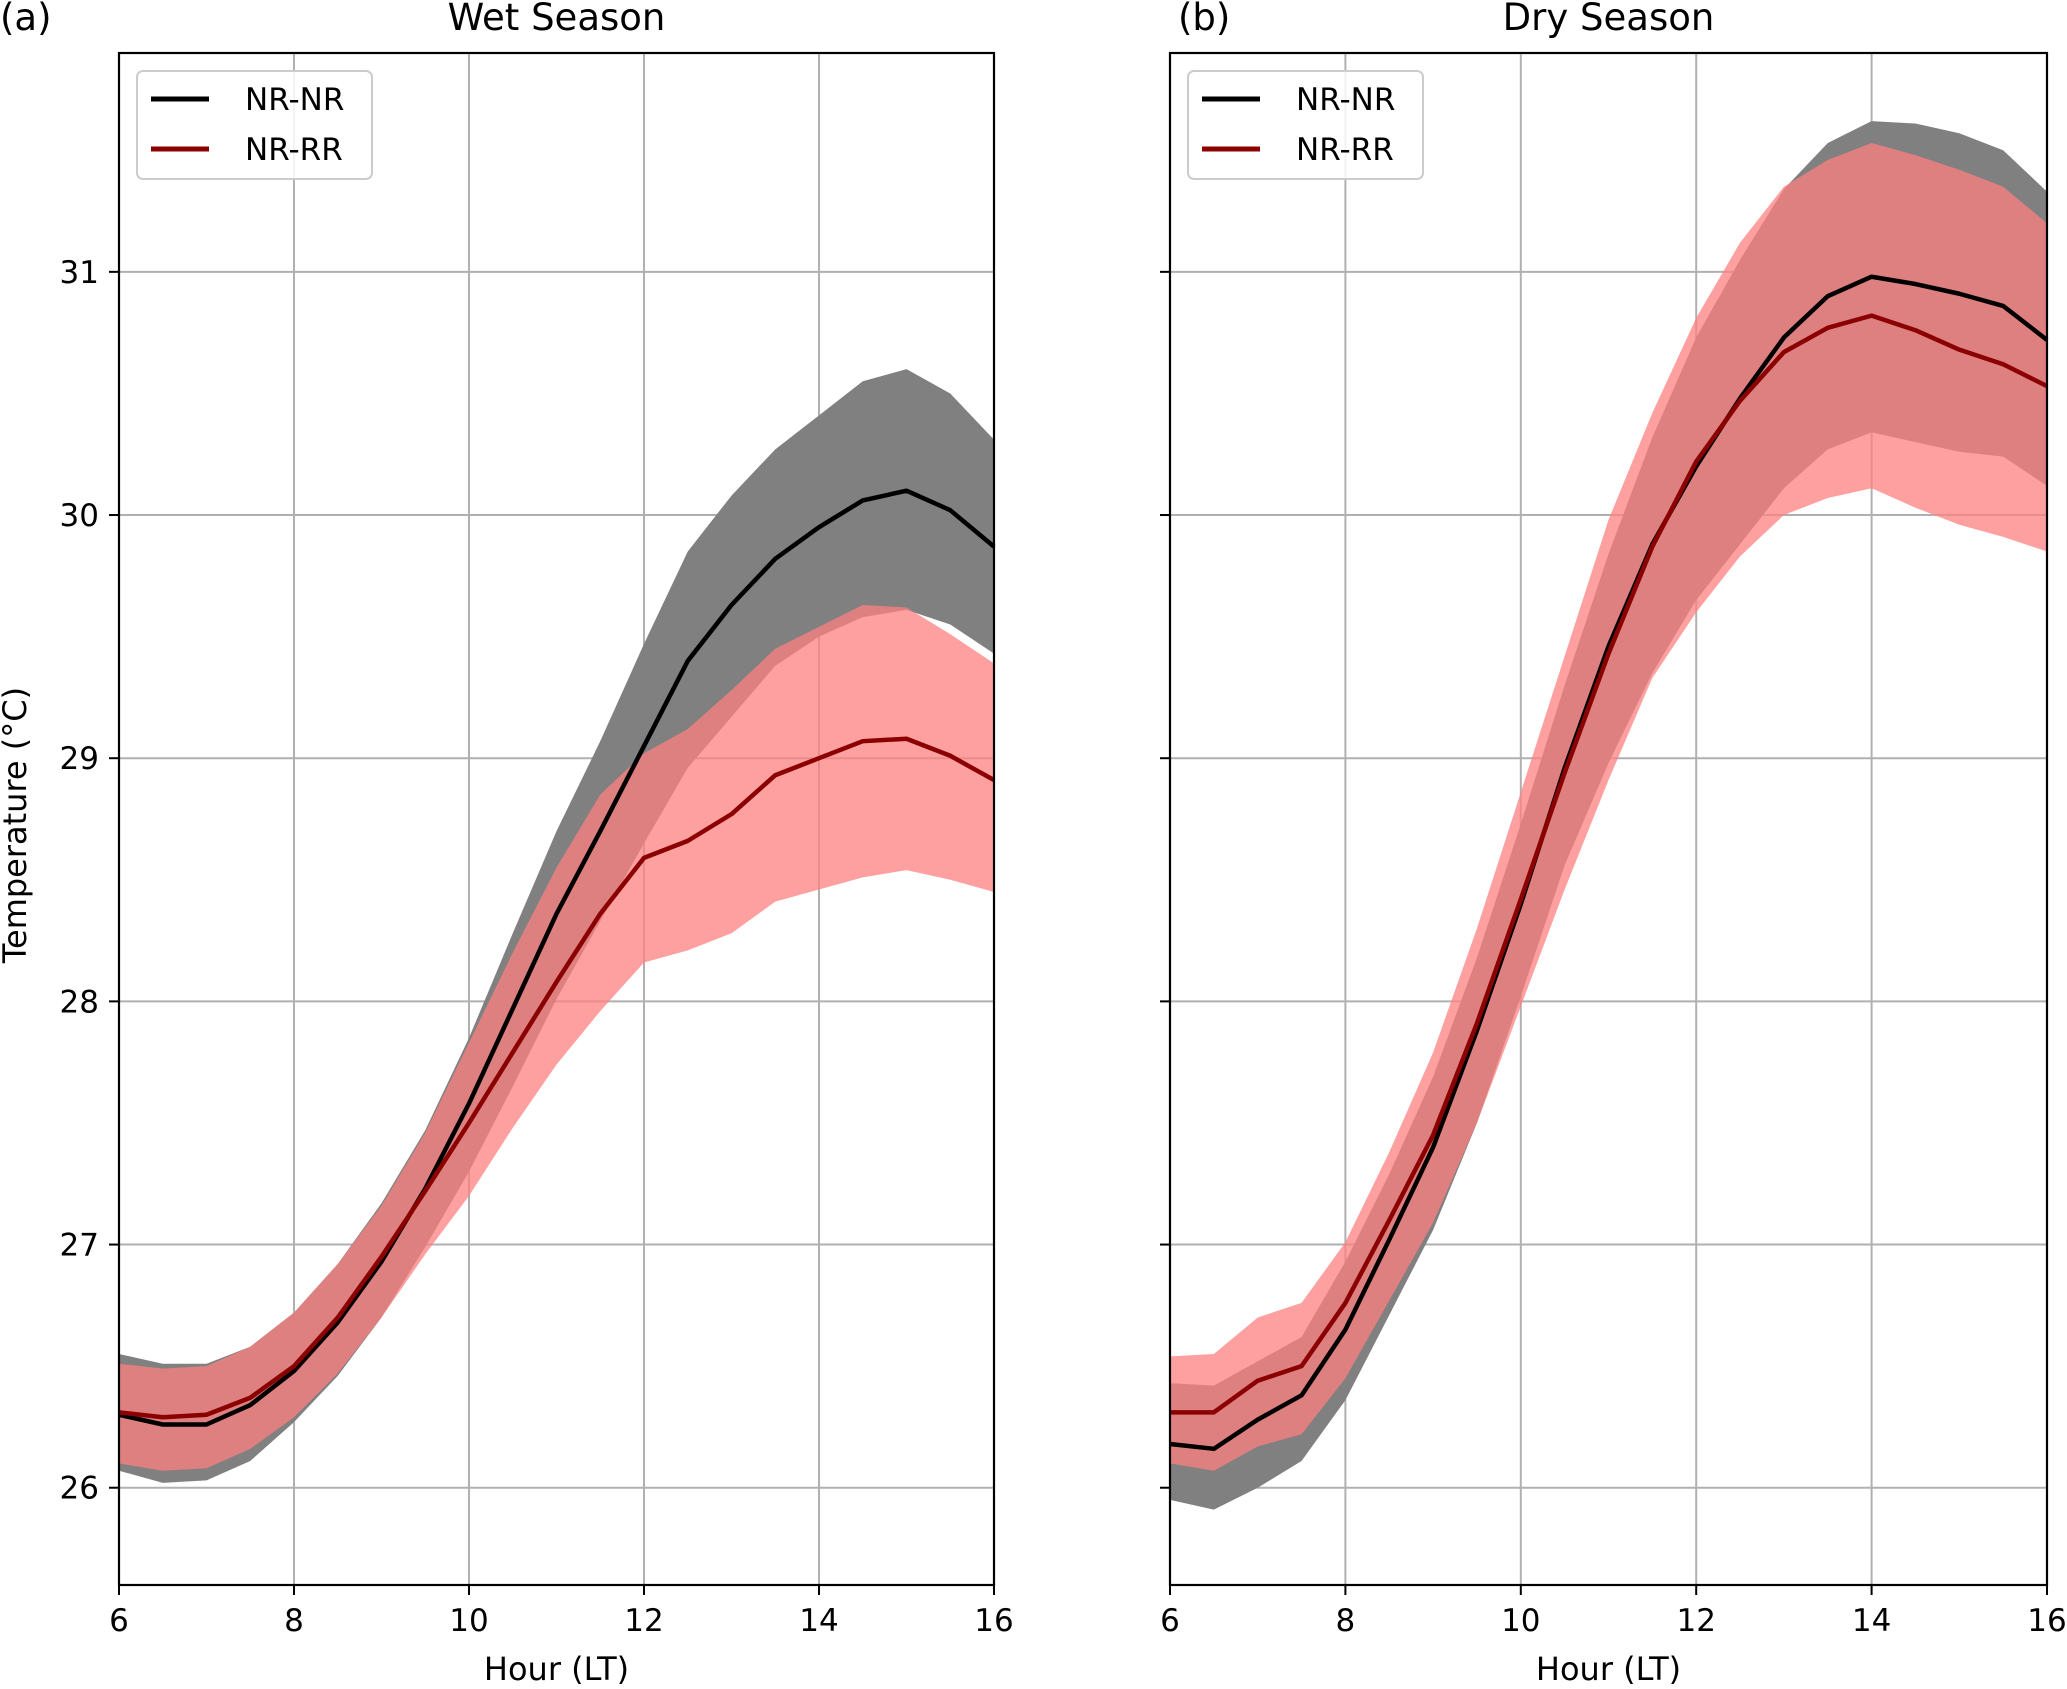  I want to click on chart-title: Wet Season, so click(557, 19).